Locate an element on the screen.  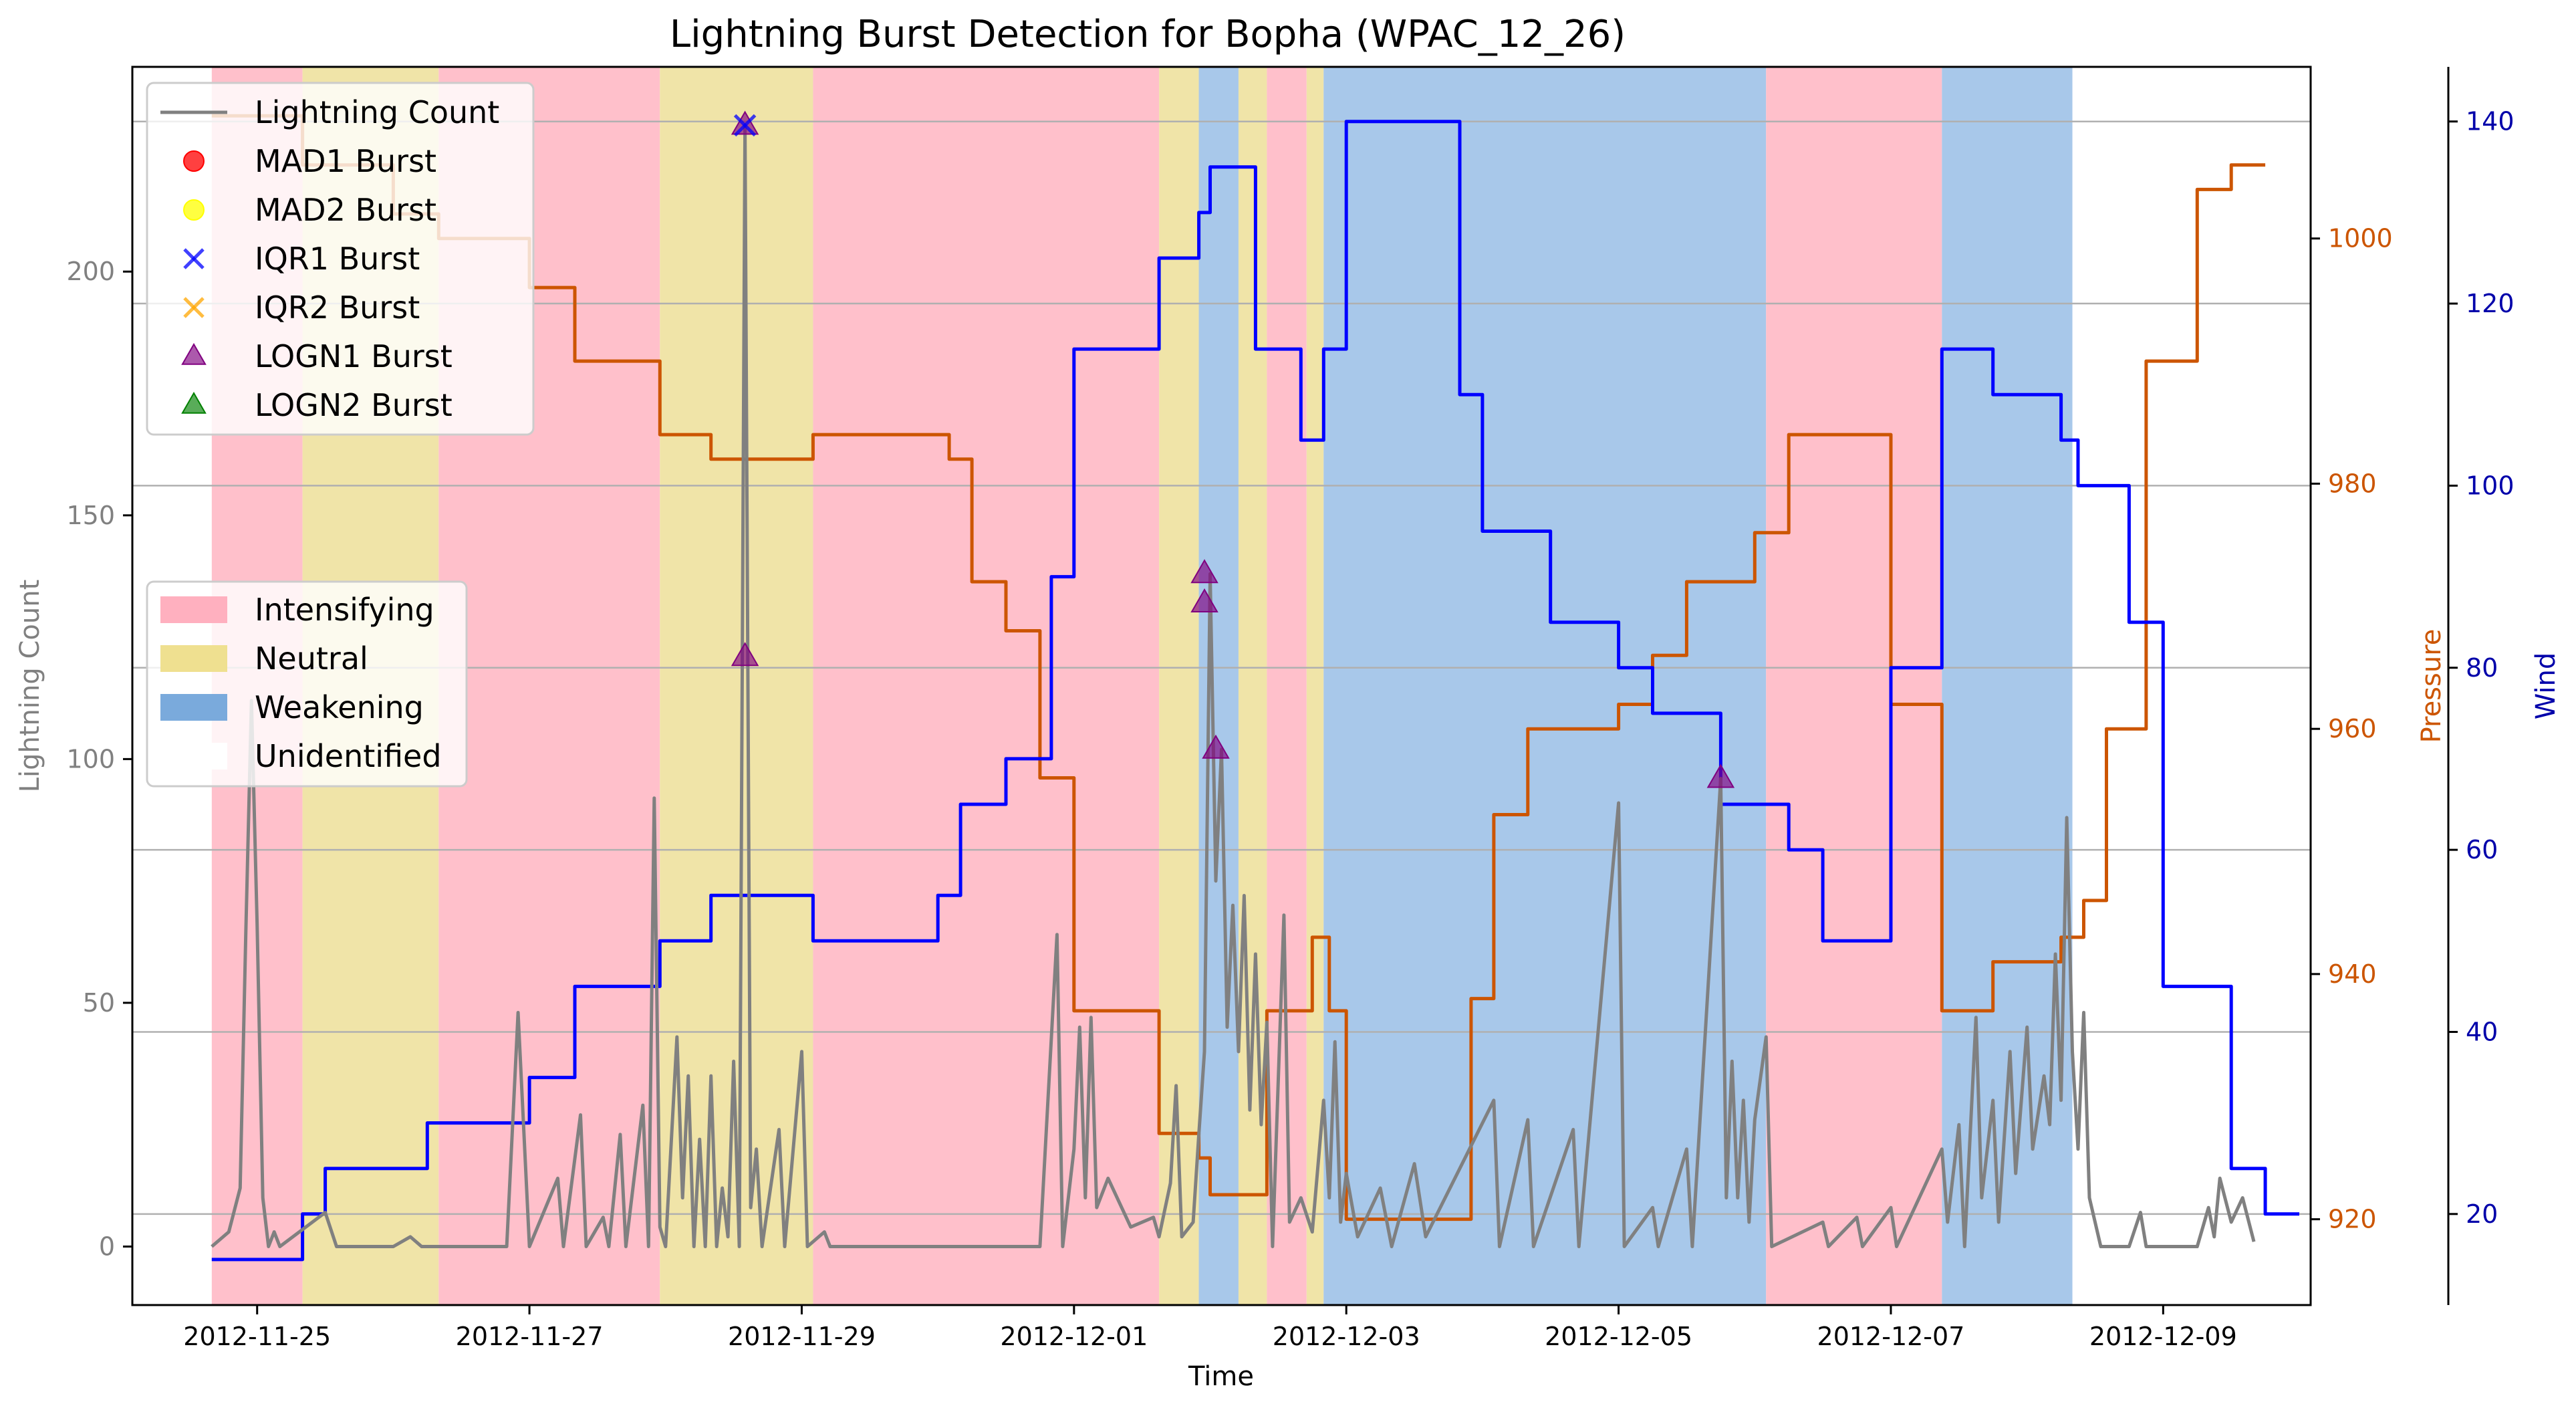
legend-series-label: LOGN2 Burst is located at coordinates (354, 405).